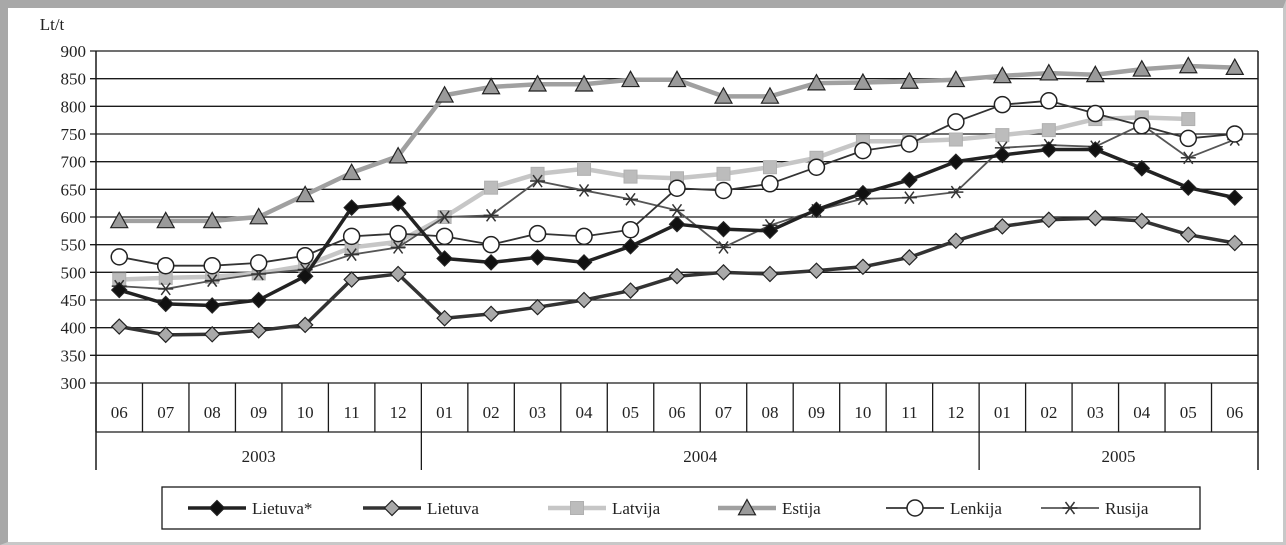 This screenshot has height=545, width=1286. What do you see at coordinates (453, 508) in the screenshot?
I see `legend-label: Lietuva` at bounding box center [453, 508].